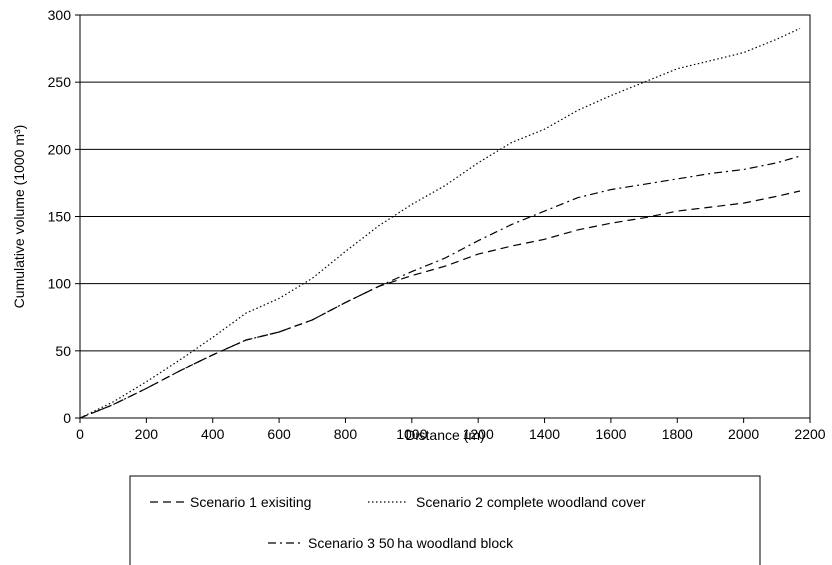  What do you see at coordinates (147, 434) in the screenshot?
I see `x-tick-label: 200` at bounding box center [147, 434].